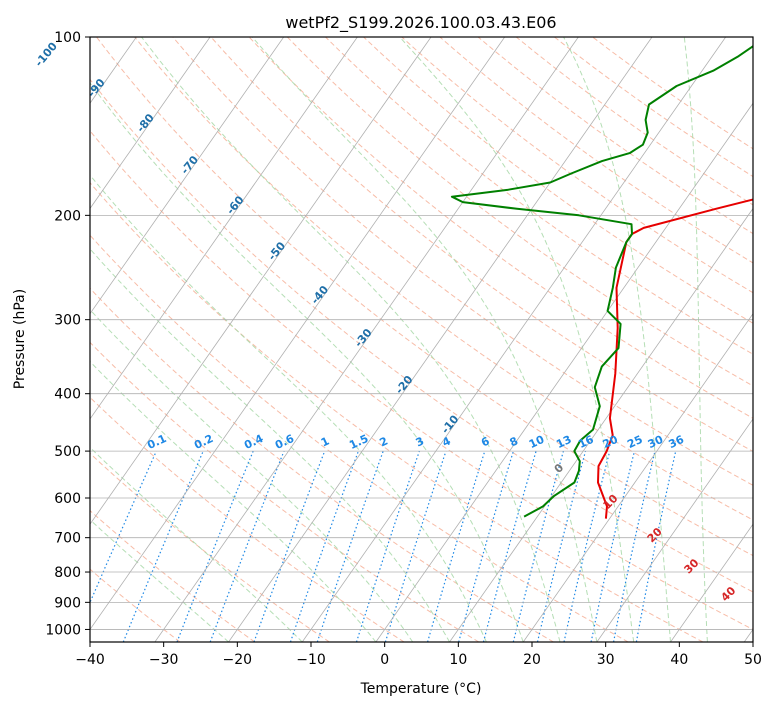 The height and width of the screenshot is (708, 775). I want to click on y-tick-label: 500, so click(67, 452).